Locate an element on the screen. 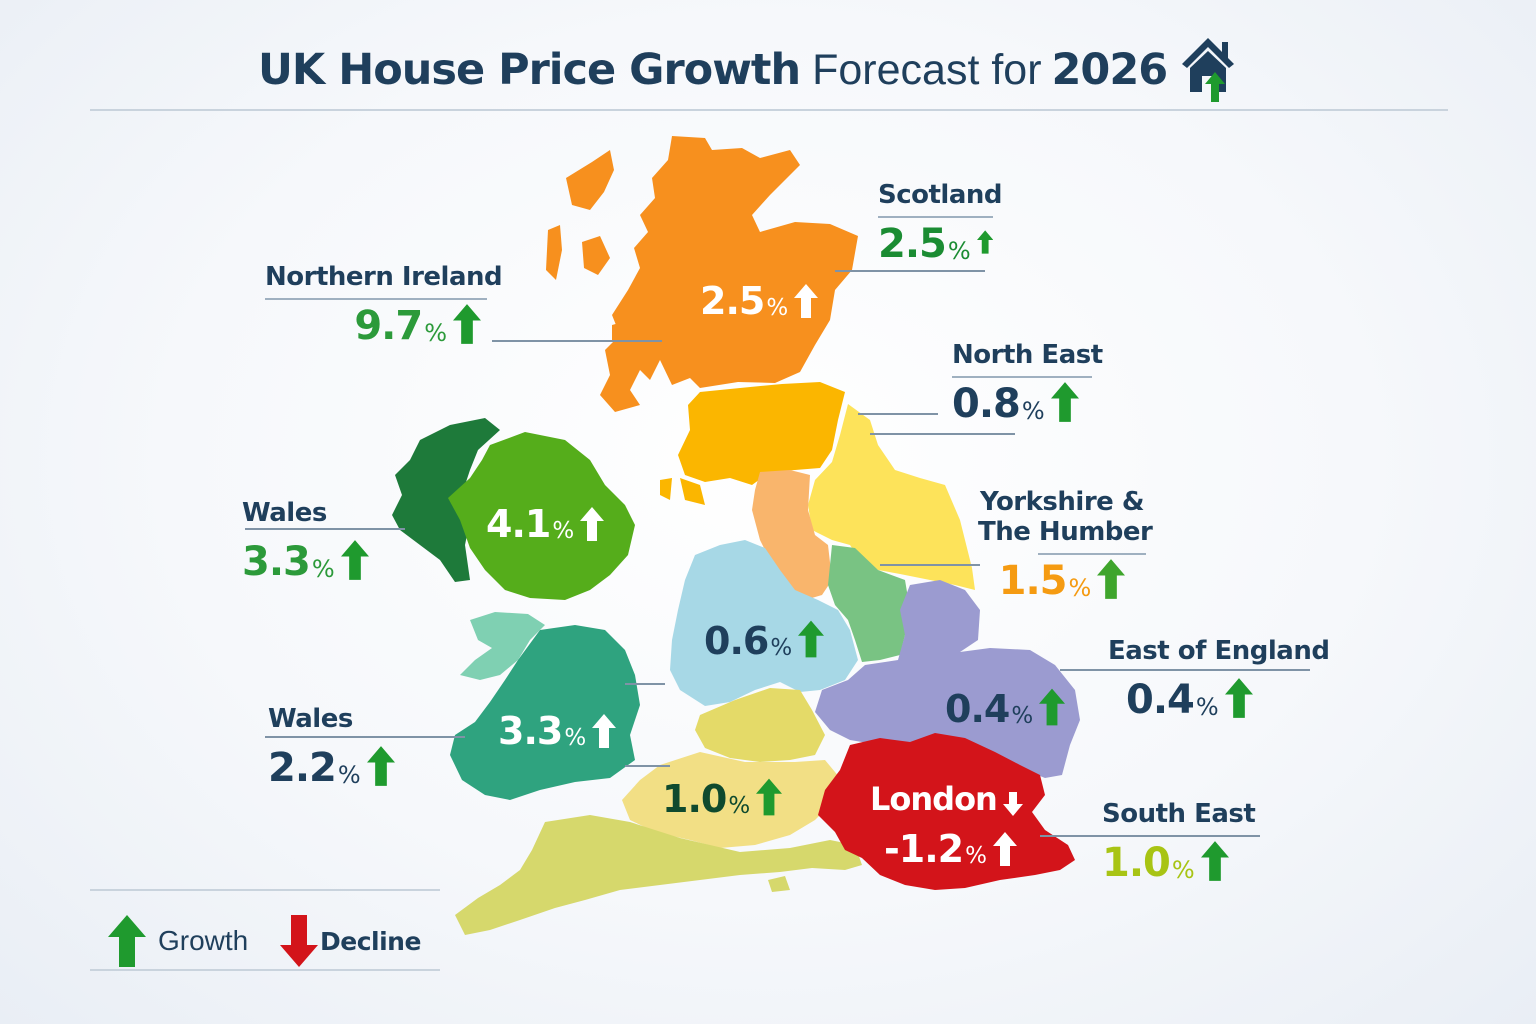 The height and width of the screenshot is (1024, 1536). leader-line-wales-lower is located at coordinates (365, 737).